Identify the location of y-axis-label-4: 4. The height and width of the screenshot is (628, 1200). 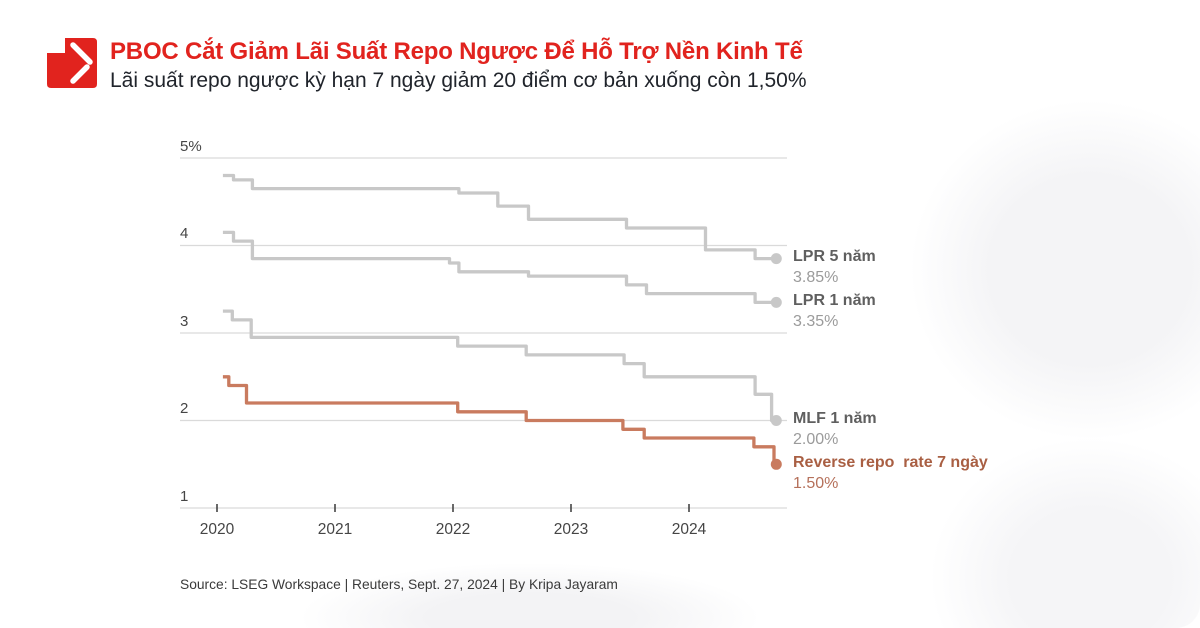
(184, 233).